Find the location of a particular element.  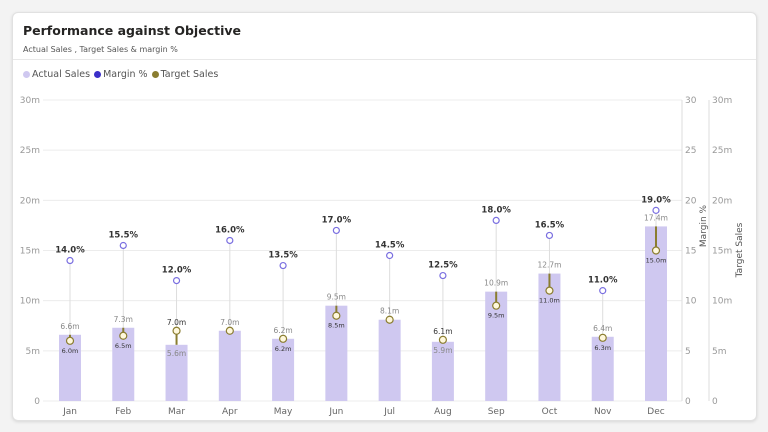

margin-label: 16.0% is located at coordinates (230, 230).